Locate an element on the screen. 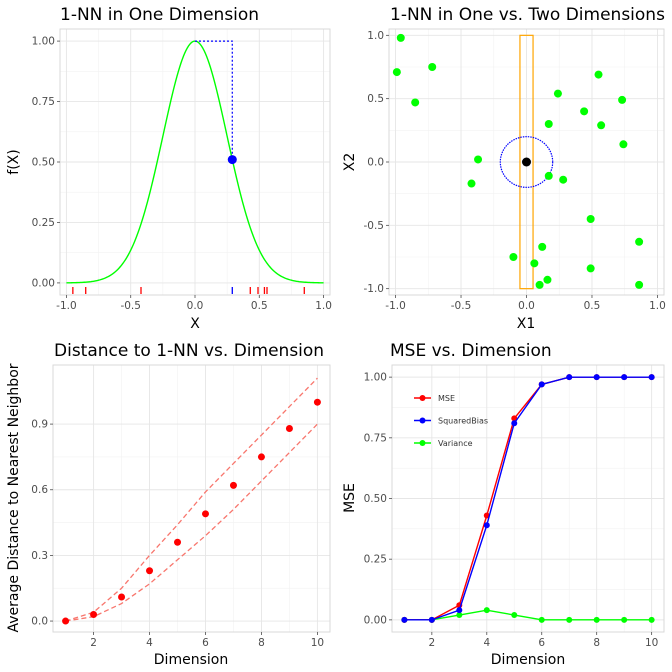 This screenshot has width=672, height=672. y-tick-label: 0.6 is located at coordinates (39, 490).